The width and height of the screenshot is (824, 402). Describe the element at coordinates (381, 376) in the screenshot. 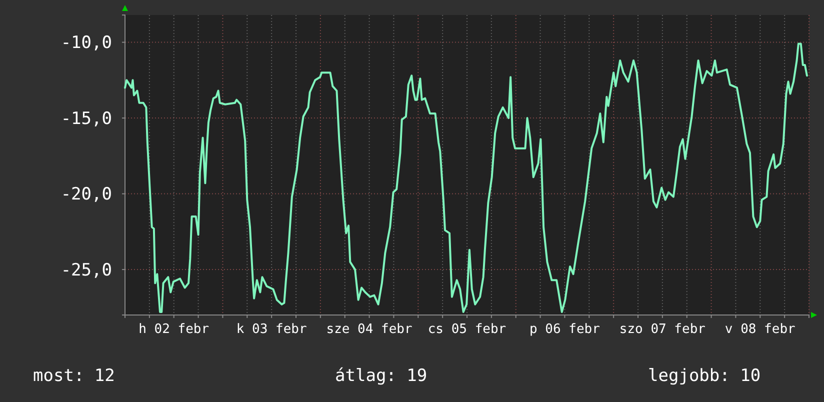

I see `text: átlag: 19` at that location.